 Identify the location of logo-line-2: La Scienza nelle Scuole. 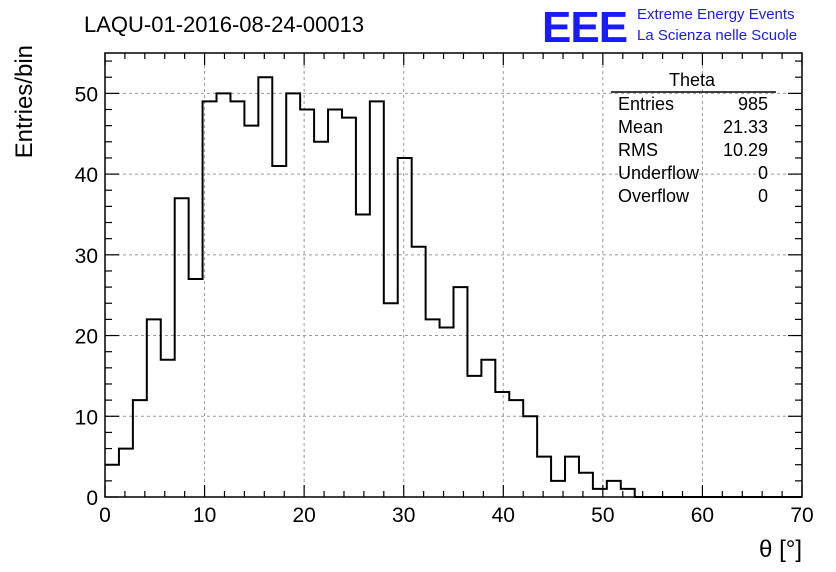
(717, 35).